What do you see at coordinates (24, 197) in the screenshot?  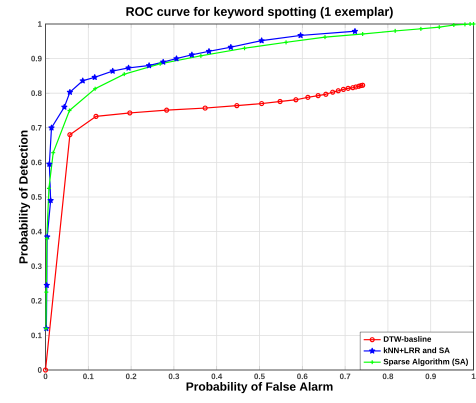 I see `y-axis-title: Probability of Detection` at bounding box center [24, 197].